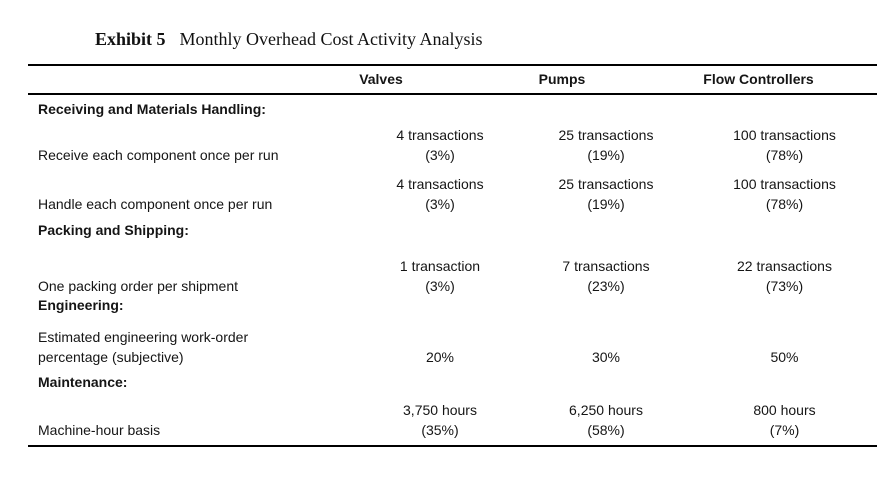 This screenshot has width=892, height=484. What do you see at coordinates (440, 410) in the screenshot?
I see `value-line: 3,750 hours` at bounding box center [440, 410].